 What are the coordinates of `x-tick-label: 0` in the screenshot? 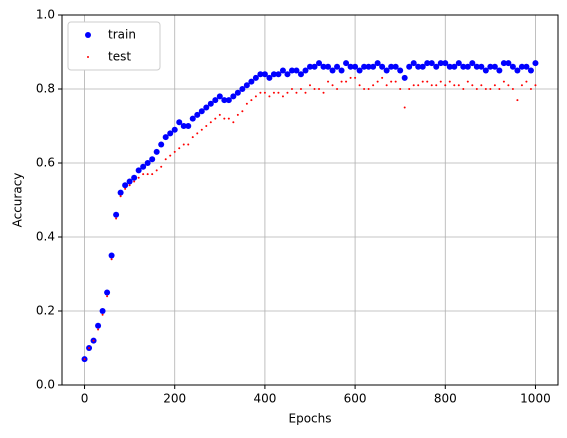 It's located at (85, 399).